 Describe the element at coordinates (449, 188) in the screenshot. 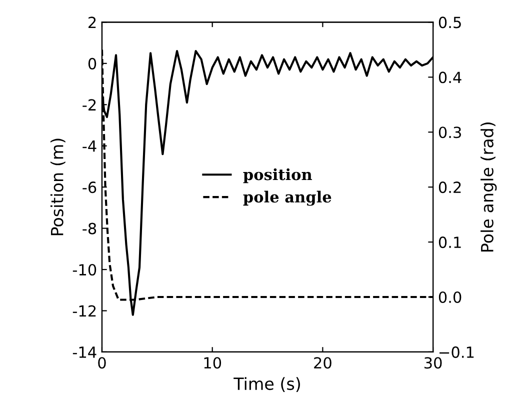

I see `y2-tick-label: 0.2` at that location.